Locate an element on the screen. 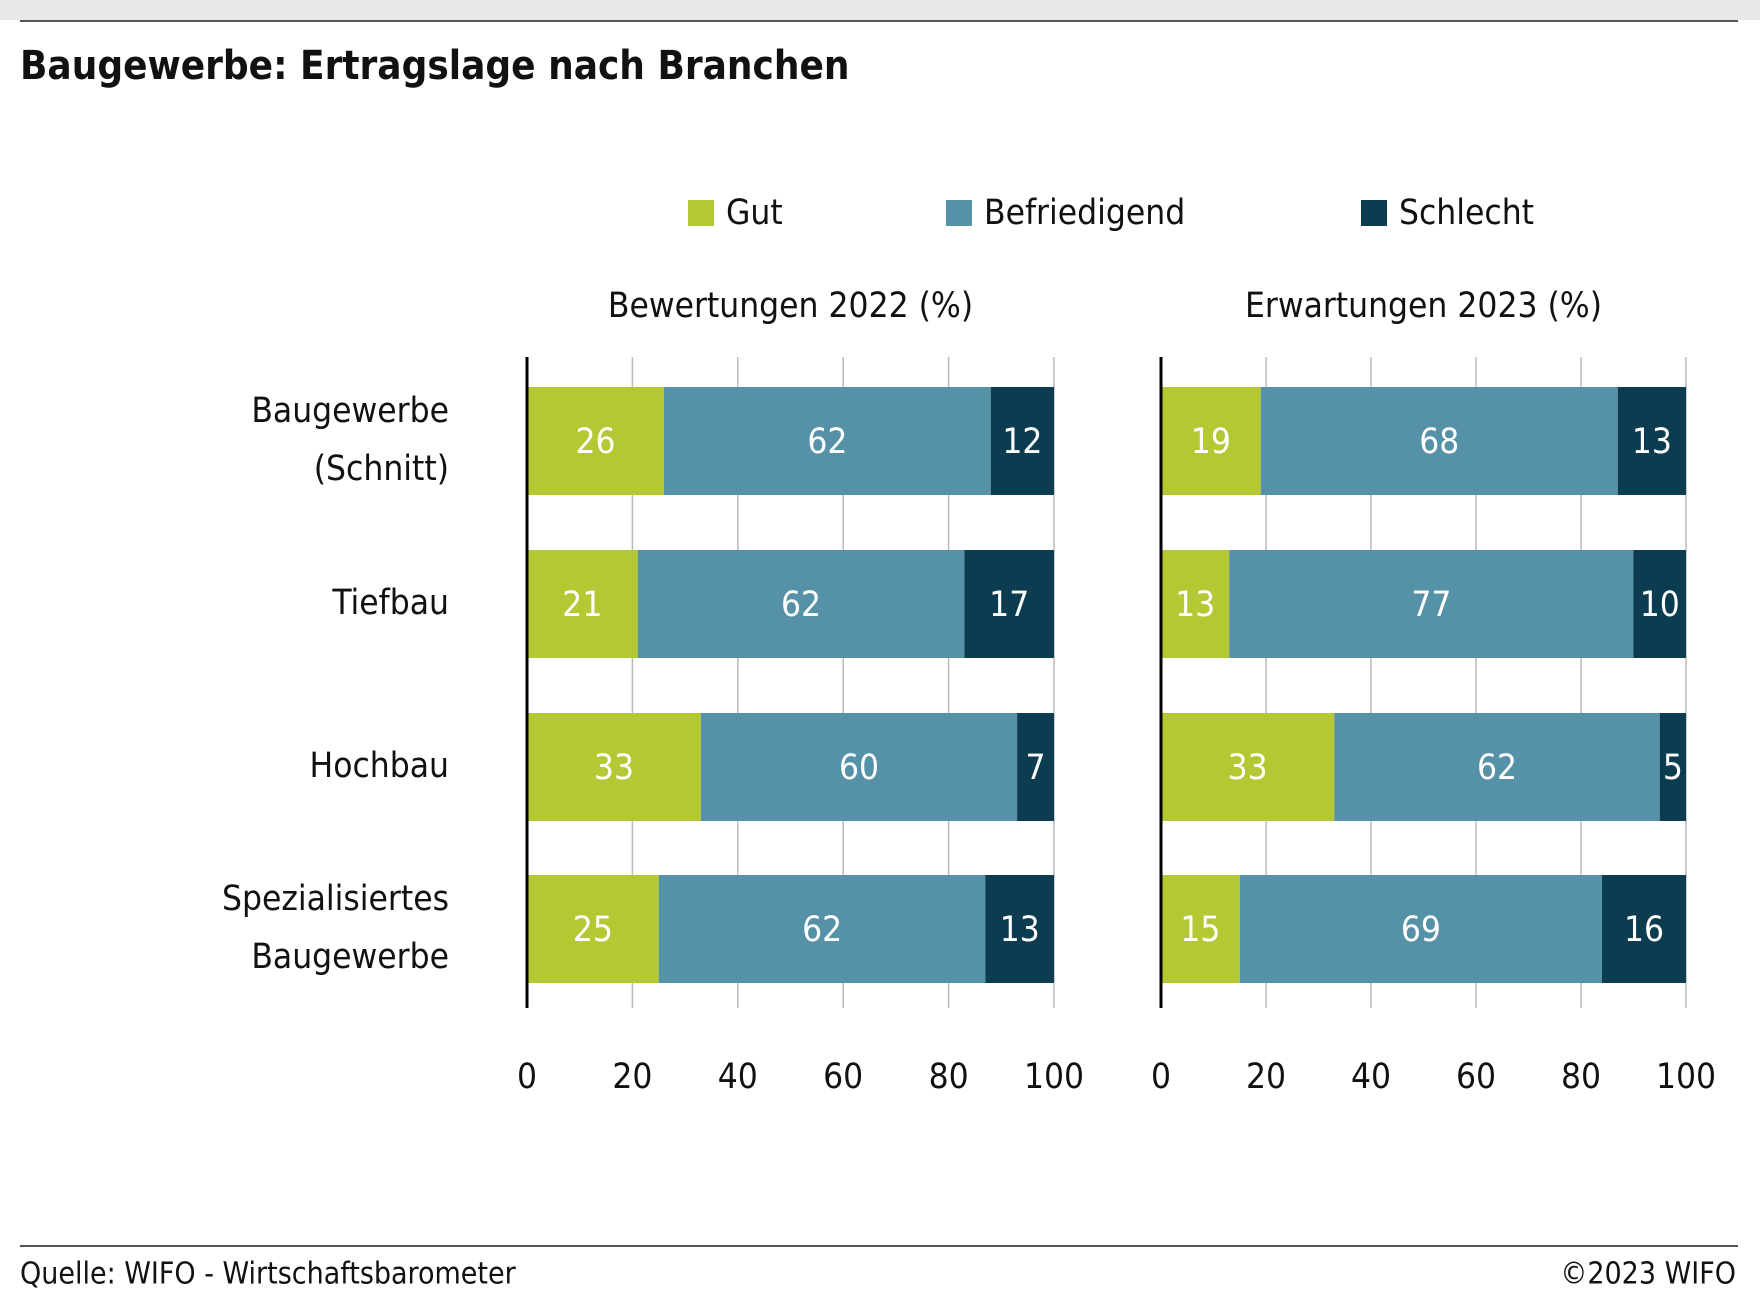 Image resolution: width=1760 pixels, height=1294 pixels. legend-label: Befriedigend is located at coordinates (1084, 213).